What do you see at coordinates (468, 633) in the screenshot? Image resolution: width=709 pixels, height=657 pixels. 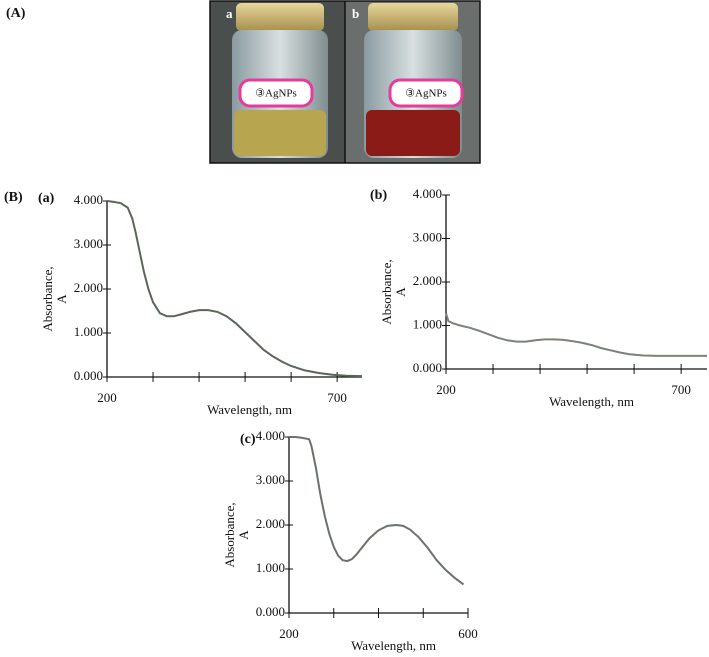 I see `x-tick-label: 600` at bounding box center [468, 633].